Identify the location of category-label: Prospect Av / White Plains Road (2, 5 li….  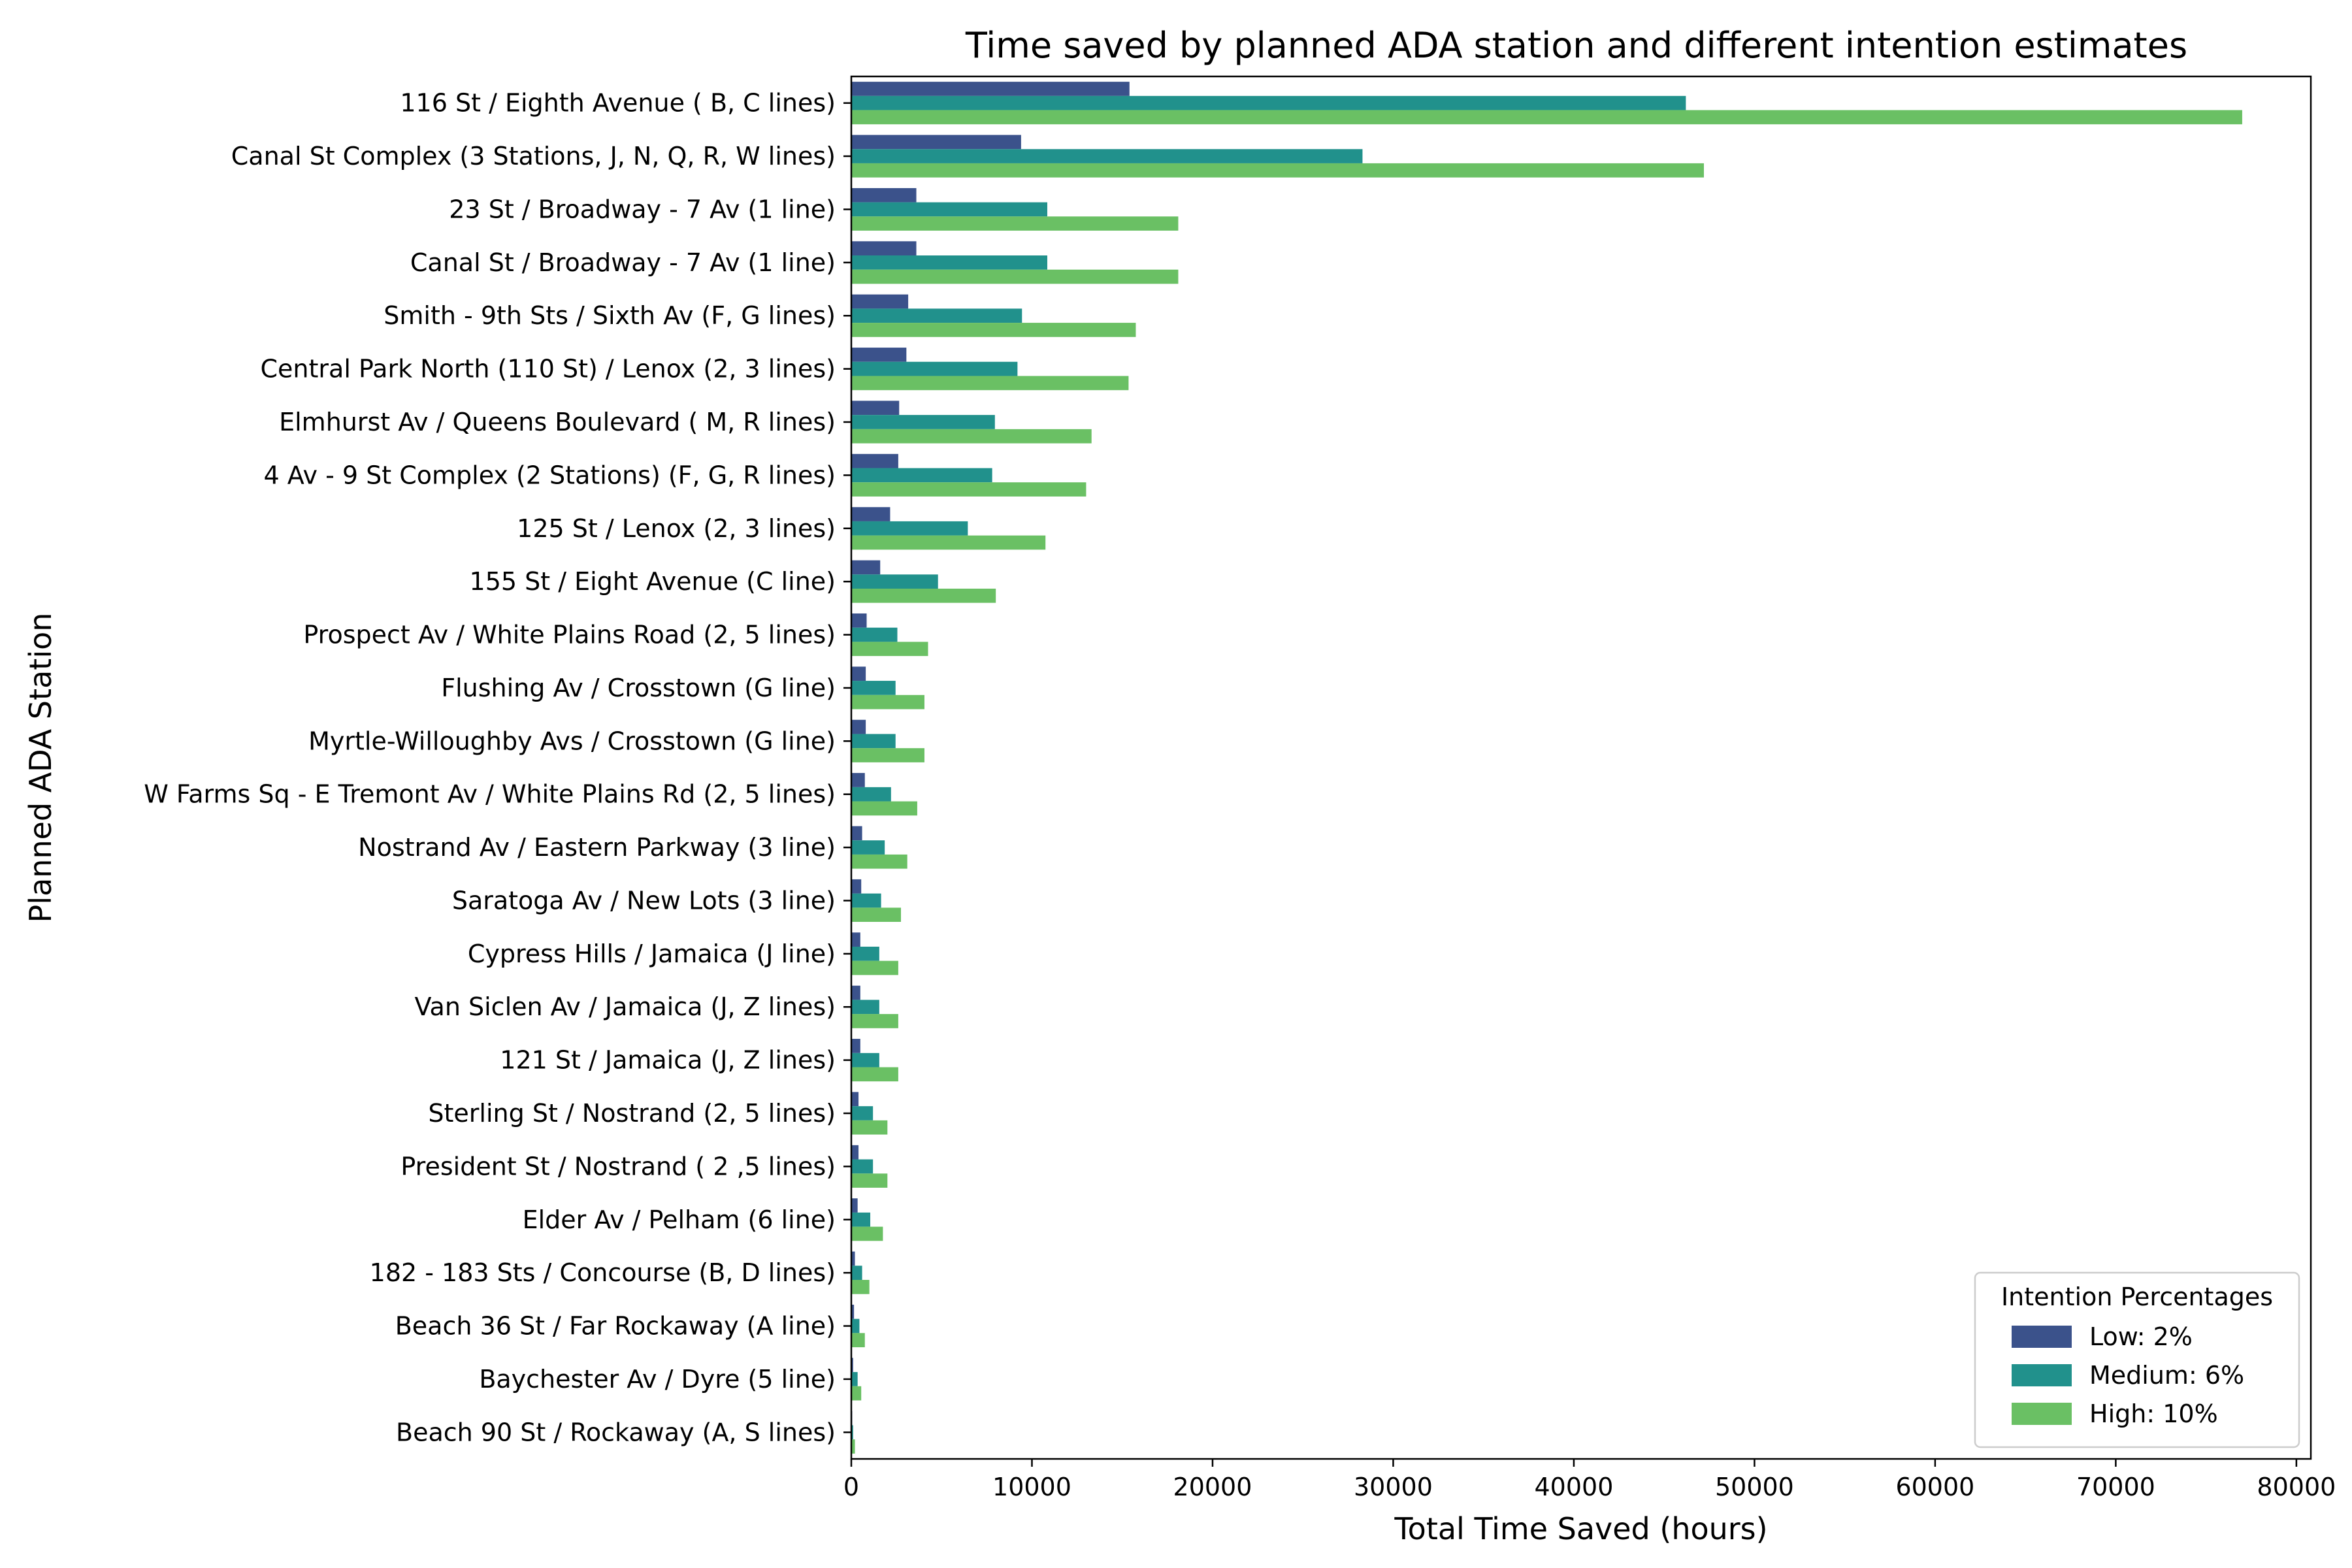
(569, 635).